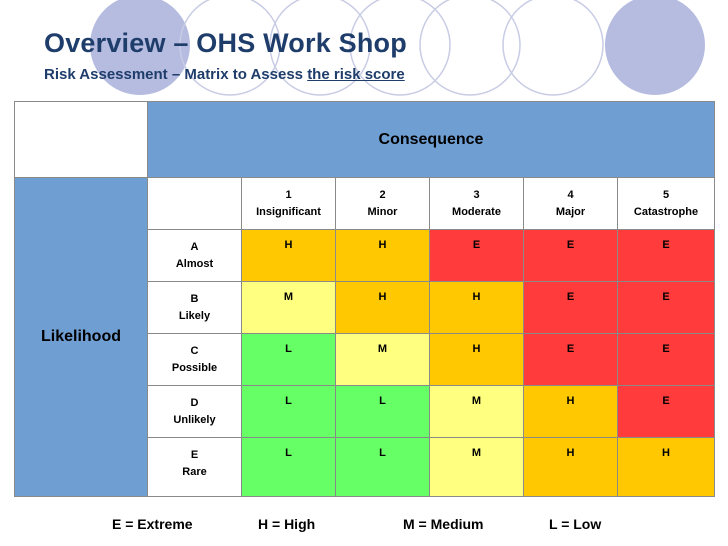 The height and width of the screenshot is (546, 728). I want to click on likelihood-name: Unlikely, so click(194, 420).